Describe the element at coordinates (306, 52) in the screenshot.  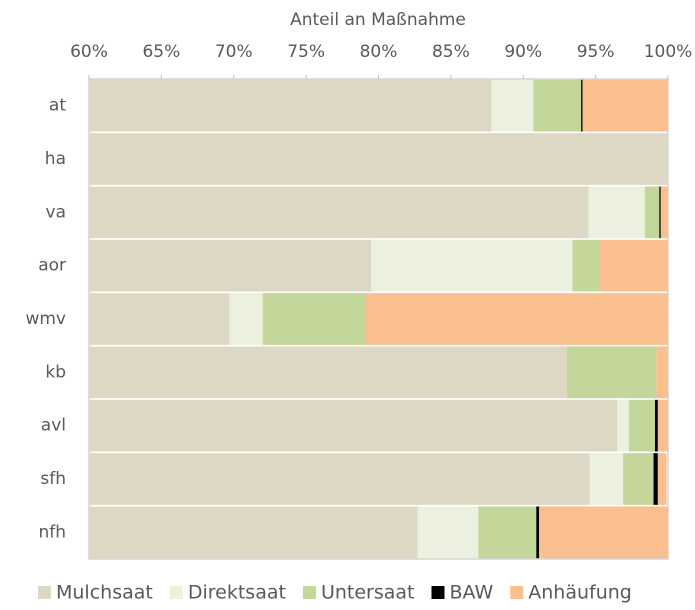
I see `x-tick-label: 75%` at that location.